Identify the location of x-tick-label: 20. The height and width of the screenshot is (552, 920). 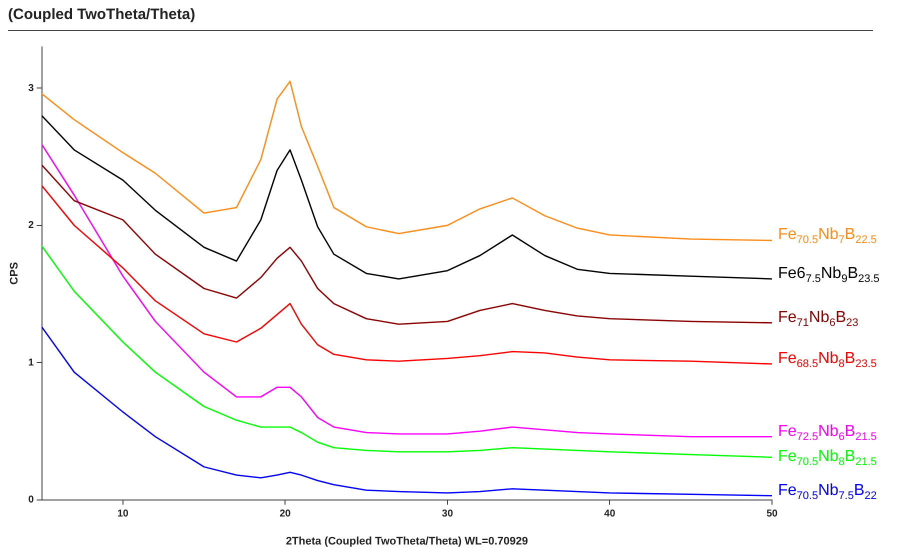
(286, 514).